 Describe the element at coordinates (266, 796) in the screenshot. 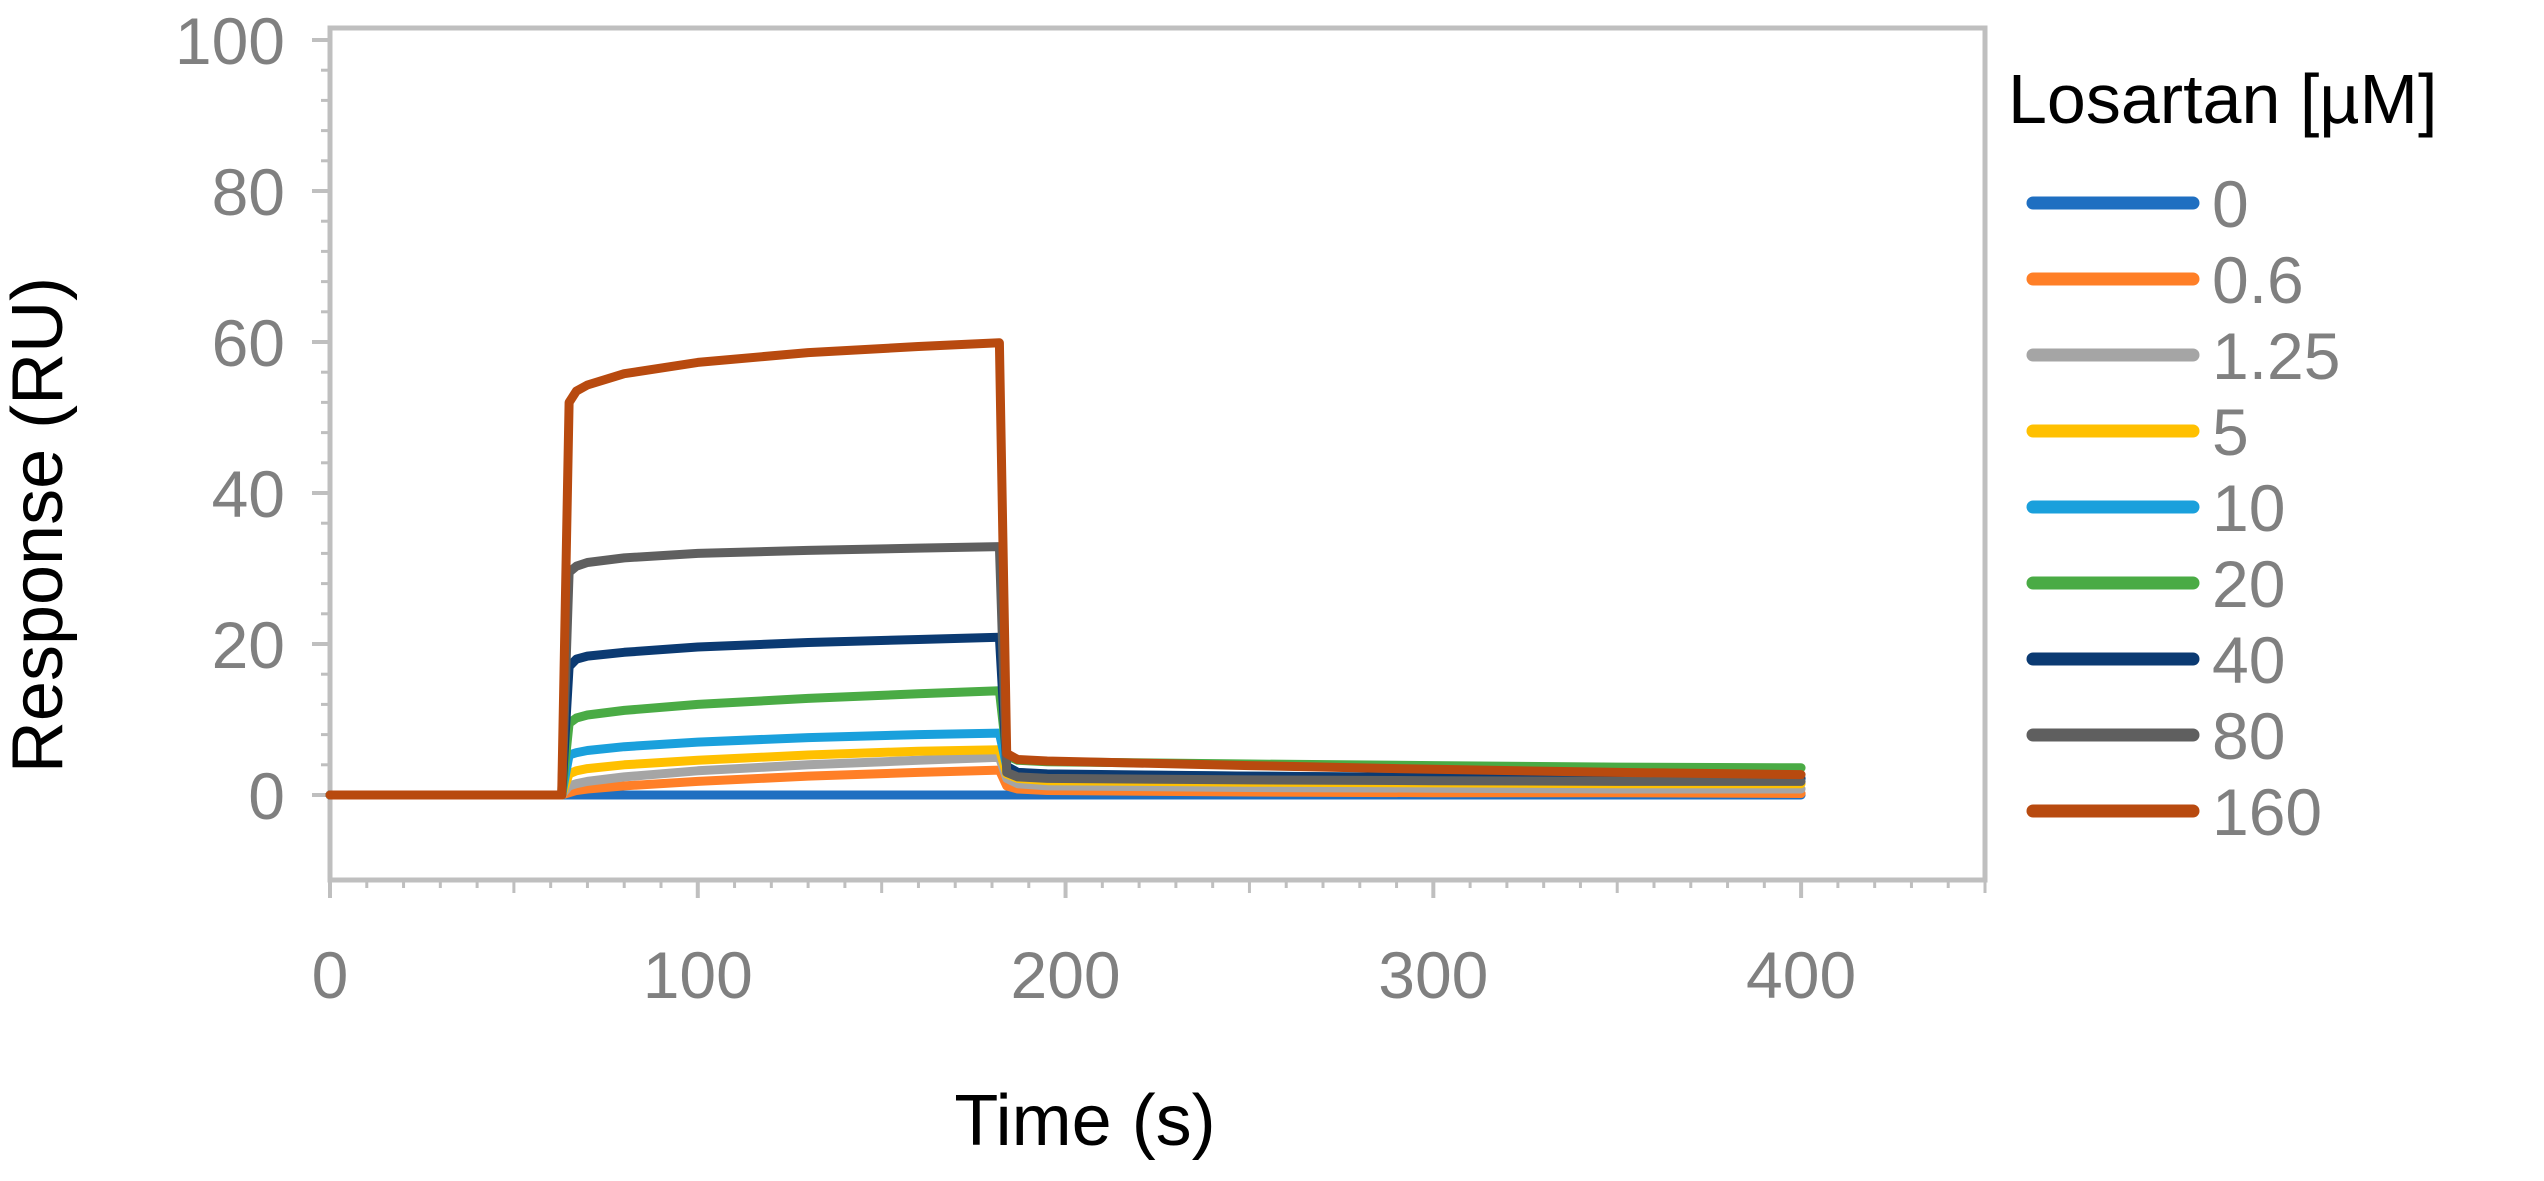

I see `y-tick-label: 0` at that location.